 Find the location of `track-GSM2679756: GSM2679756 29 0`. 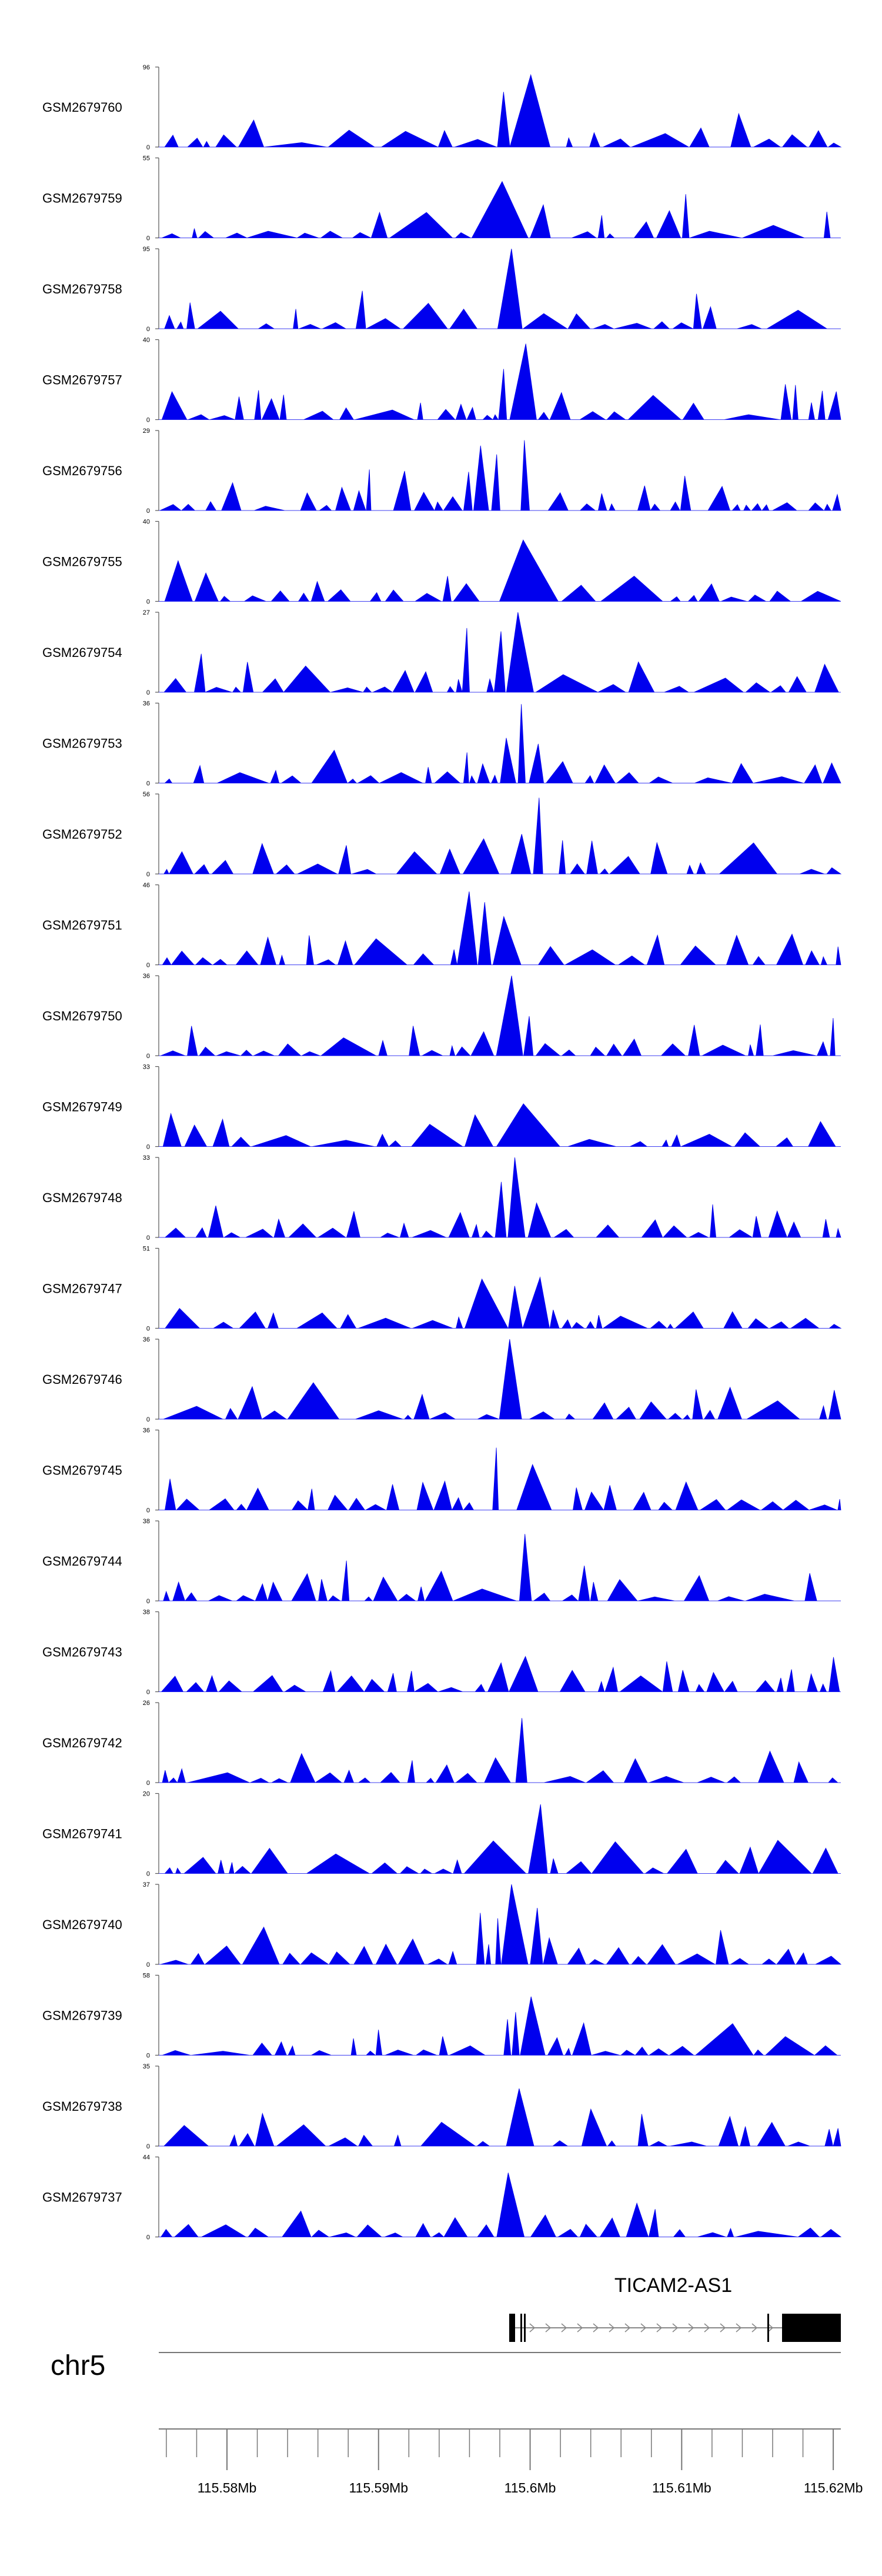

track-GSM2679756: GSM2679756 29 0 is located at coordinates (441, 471).